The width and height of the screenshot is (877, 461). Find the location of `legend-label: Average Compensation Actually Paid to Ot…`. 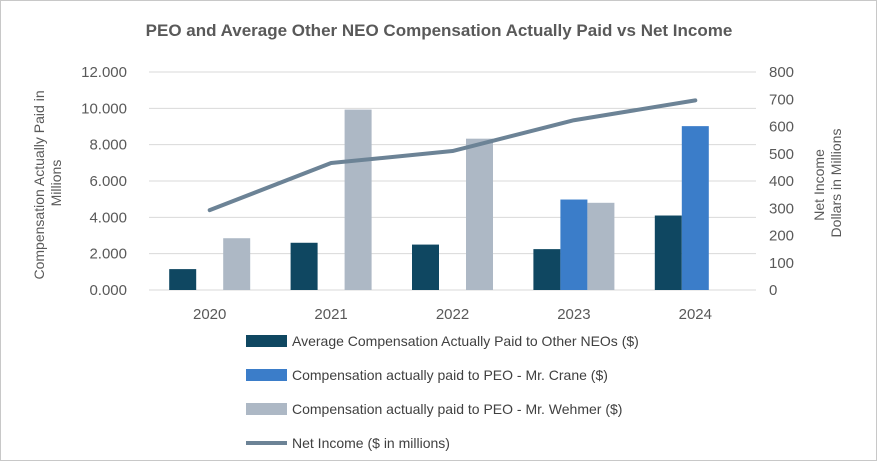

legend-label: Average Compensation Actually Paid to Ot… is located at coordinates (465, 341).